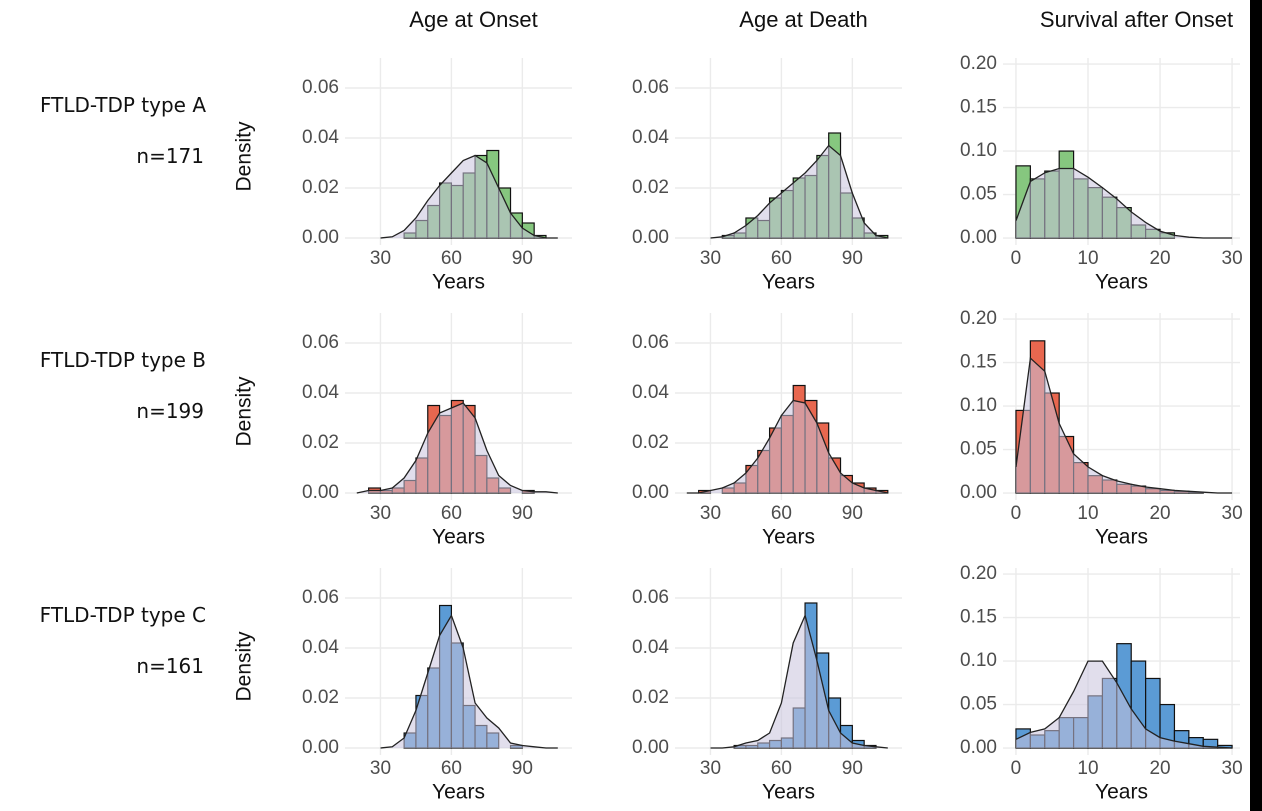 The image size is (1262, 811). What do you see at coordinates (803, 19) in the screenshot?
I see `column-title: Age at Death` at bounding box center [803, 19].